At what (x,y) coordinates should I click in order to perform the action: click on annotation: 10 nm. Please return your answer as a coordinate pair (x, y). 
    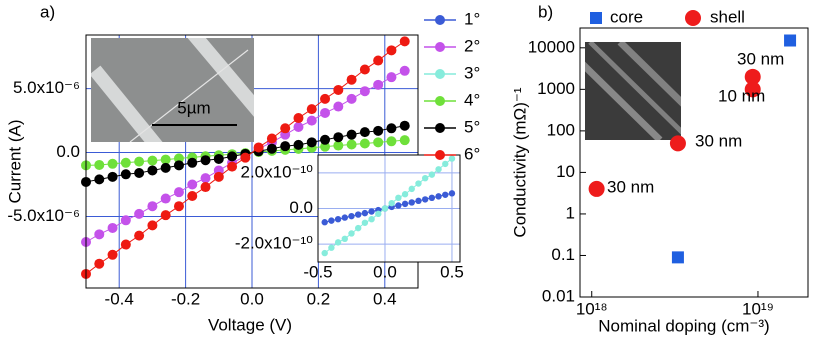
    Looking at the image, I should click on (741, 95).